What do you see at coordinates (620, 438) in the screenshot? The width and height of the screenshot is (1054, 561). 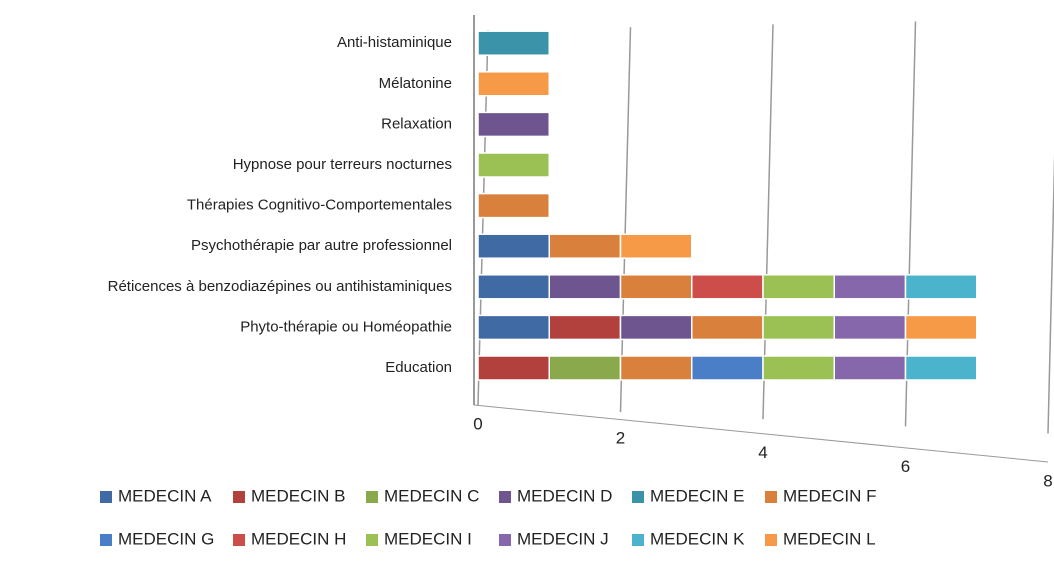 I see `x-tick-label: 2` at bounding box center [620, 438].